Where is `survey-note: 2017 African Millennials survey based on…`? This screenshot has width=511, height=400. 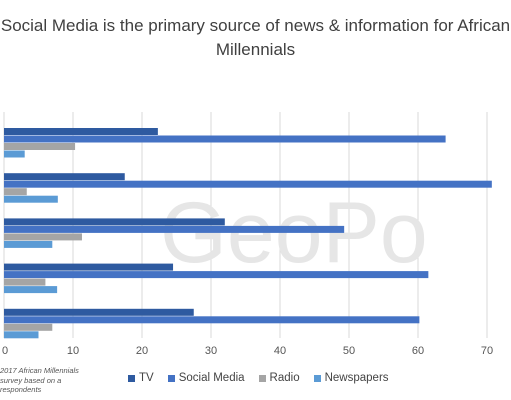
survey-note: 2017 African Millennials survey based on… is located at coordinates (60, 380).